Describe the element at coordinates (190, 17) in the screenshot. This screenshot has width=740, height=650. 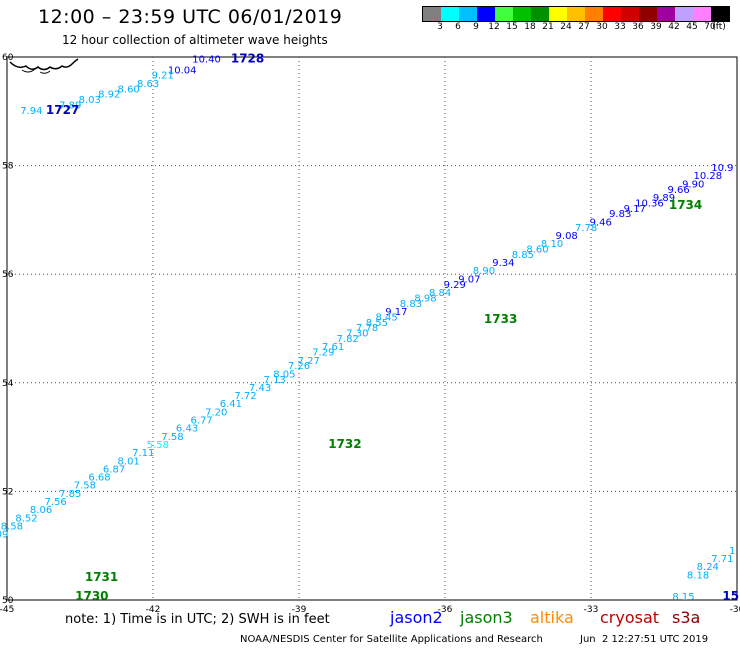
I see `map-title: 12:00 – 23:59 UTC 06/01/2019` at that location.